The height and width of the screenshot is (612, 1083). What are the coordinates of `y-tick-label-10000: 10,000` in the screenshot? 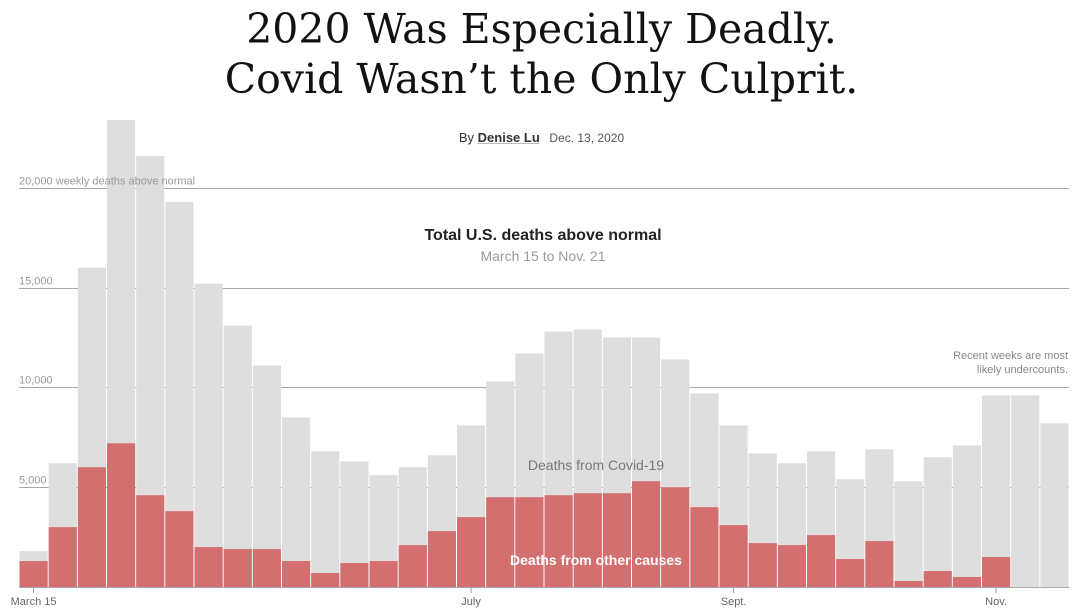 It's located at (36, 381).